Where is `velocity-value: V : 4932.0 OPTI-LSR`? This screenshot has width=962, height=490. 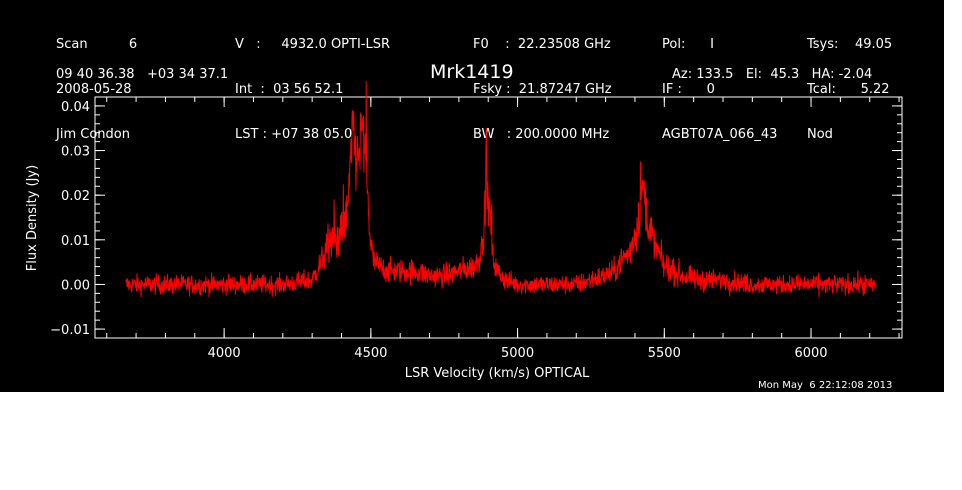
velocity-value: V : 4932.0 OPTI-LSR is located at coordinates (313, 44).